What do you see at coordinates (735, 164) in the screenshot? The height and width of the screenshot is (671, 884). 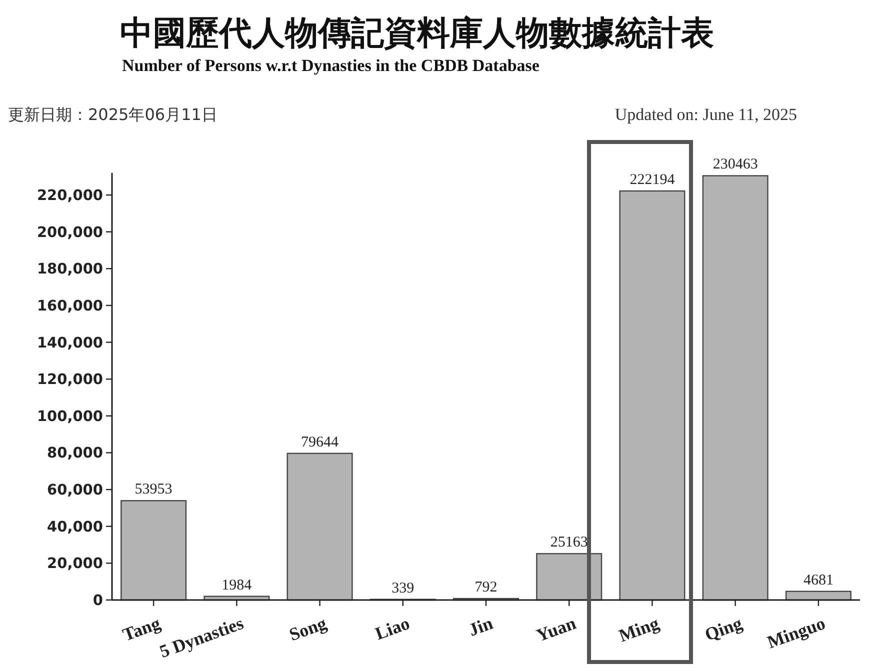 I see `data-label: 230463` at bounding box center [735, 164].